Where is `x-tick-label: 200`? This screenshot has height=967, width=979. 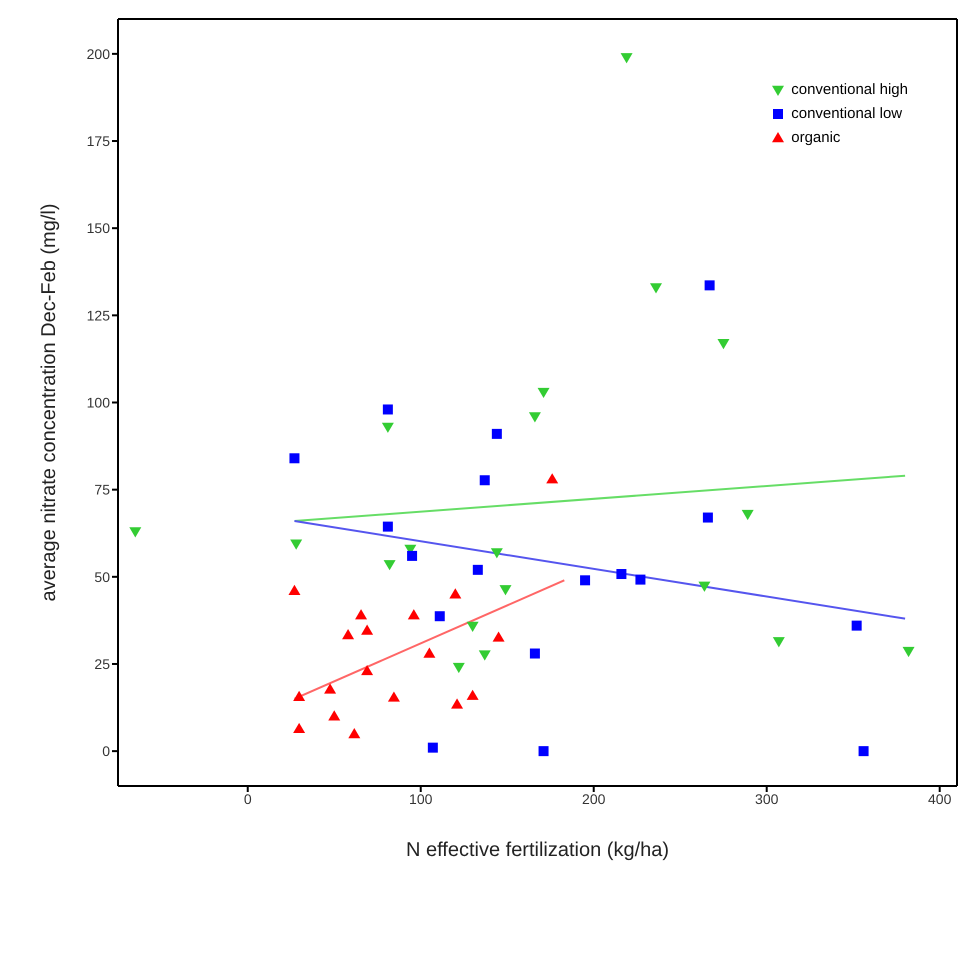 x-tick-label: 200 is located at coordinates (594, 798).